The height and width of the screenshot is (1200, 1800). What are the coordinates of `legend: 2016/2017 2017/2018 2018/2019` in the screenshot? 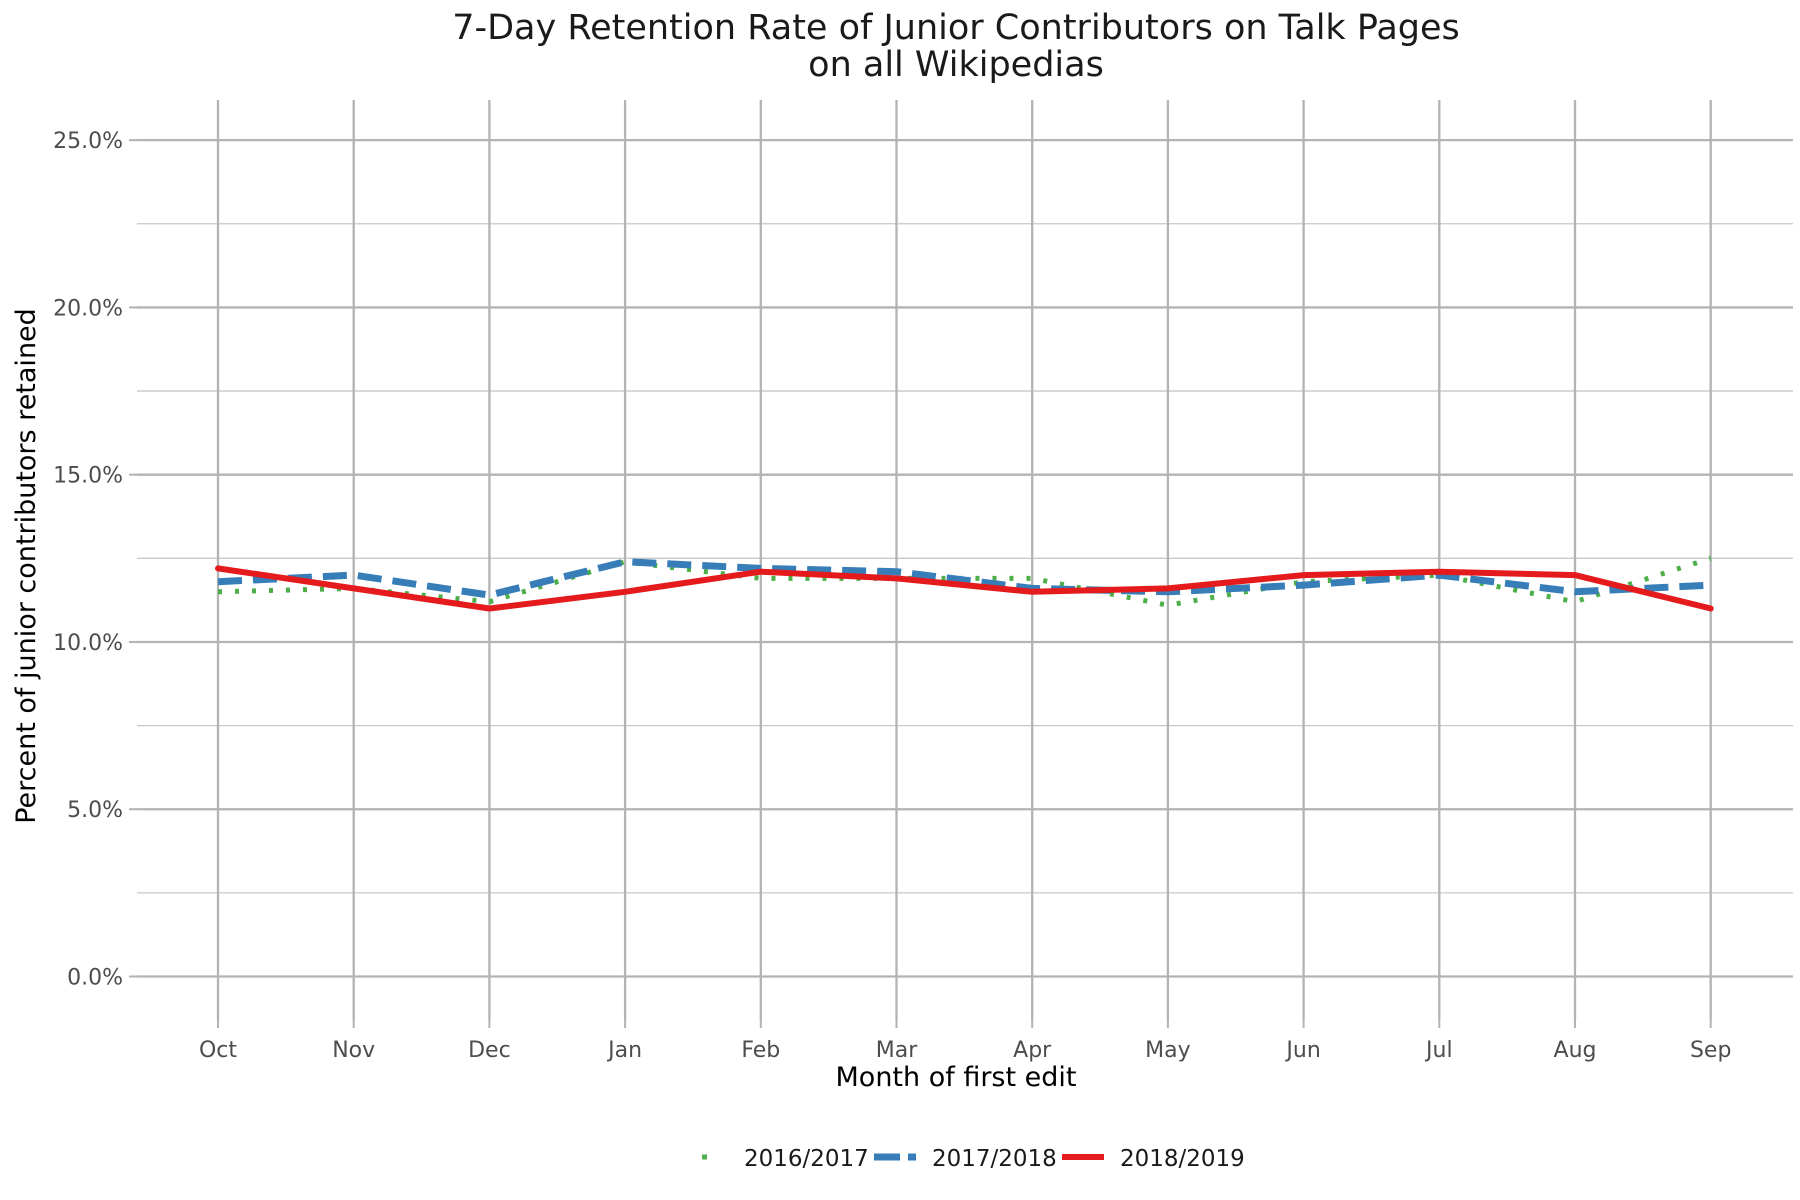 It's located at (973, 1159).